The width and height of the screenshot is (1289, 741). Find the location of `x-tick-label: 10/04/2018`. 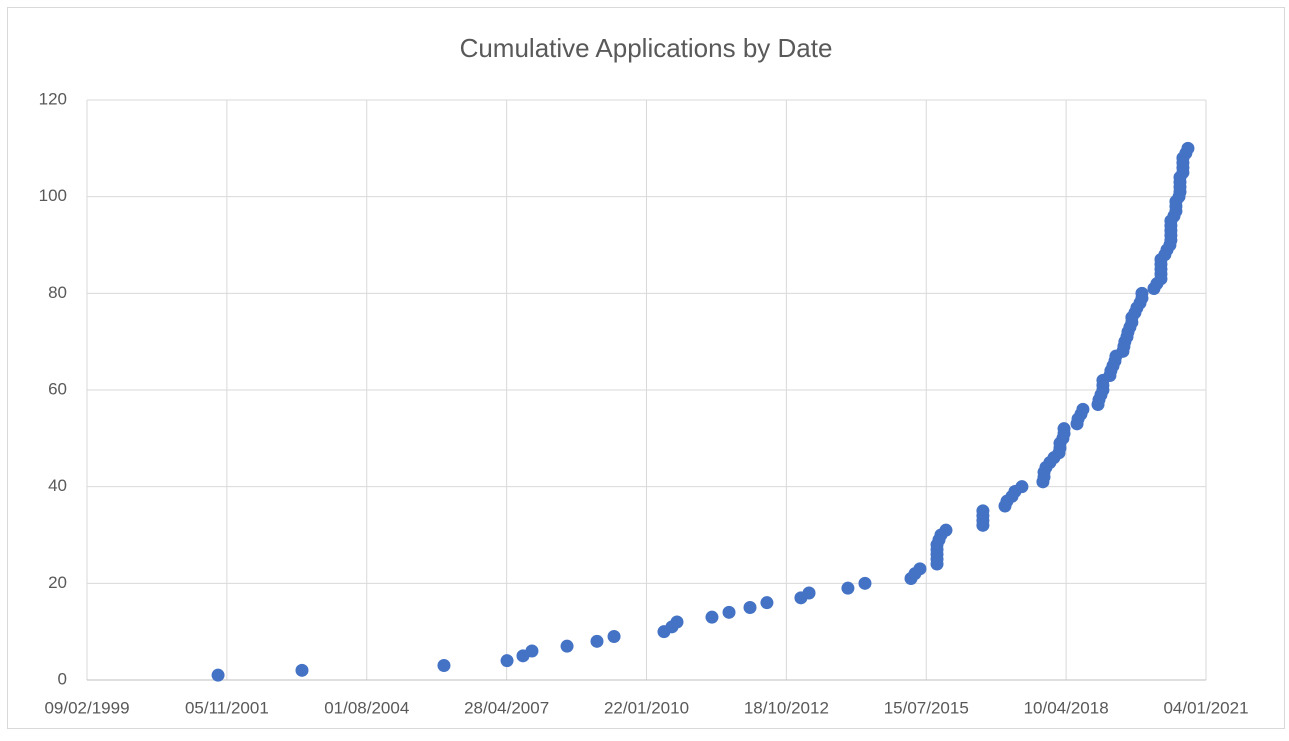

x-tick-label: 10/04/2018 is located at coordinates (1066, 707).